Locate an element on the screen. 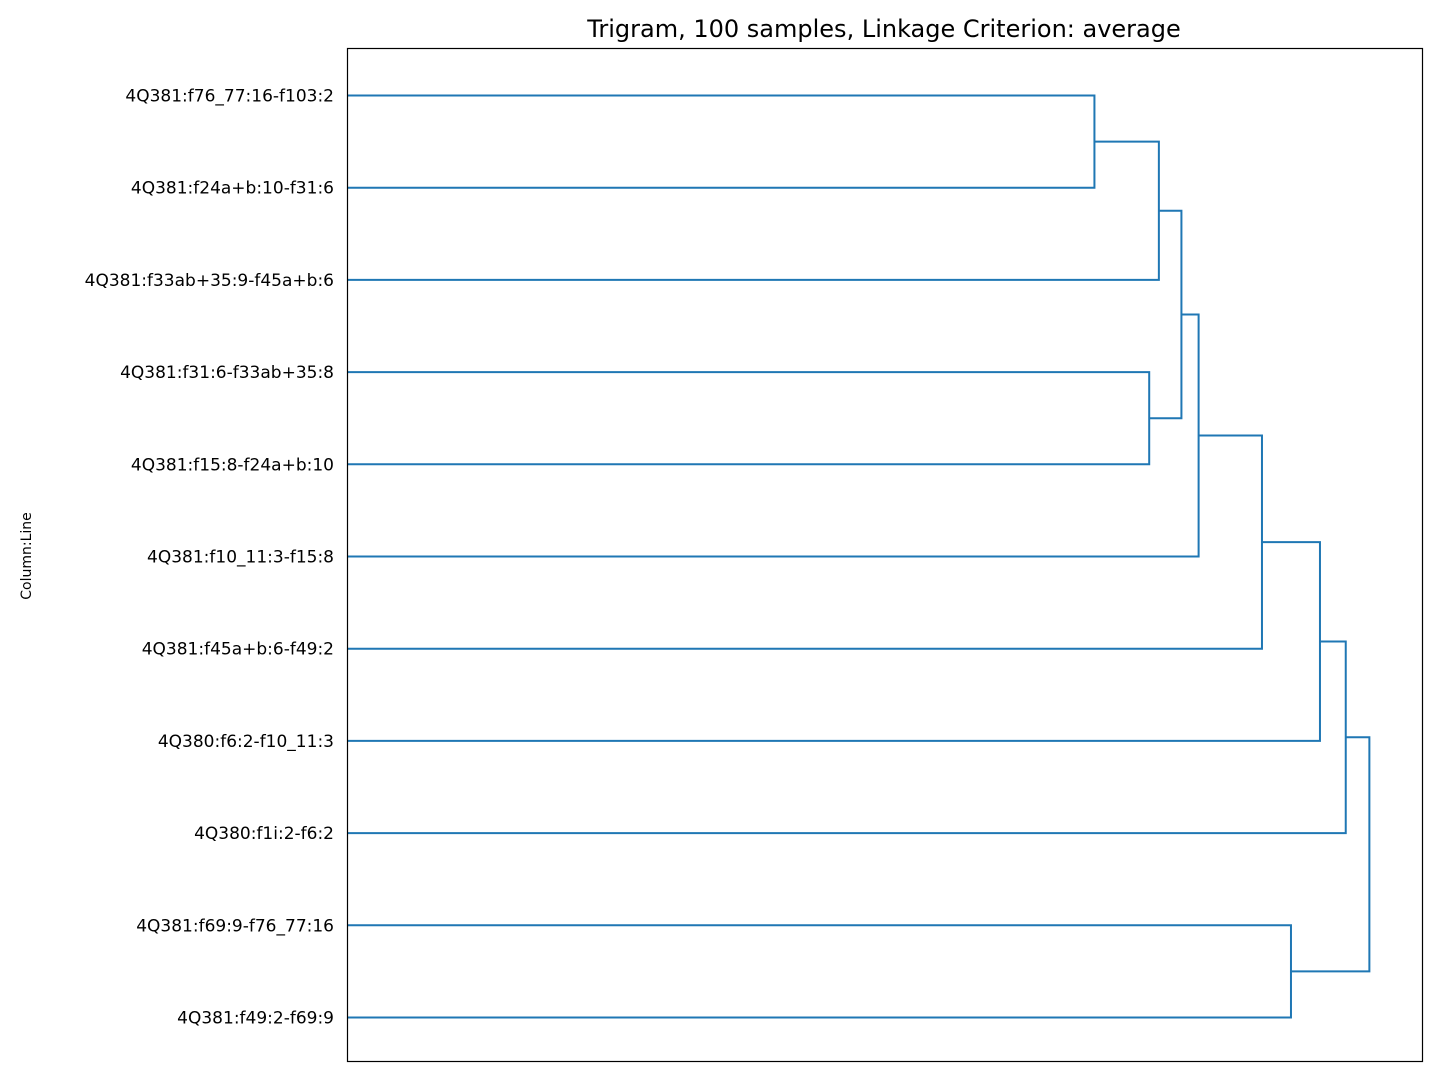 This screenshot has height=1080, width=1440. leaf-label: 4Q381:f45a+b:6-f49:2 is located at coordinates (238, 650).